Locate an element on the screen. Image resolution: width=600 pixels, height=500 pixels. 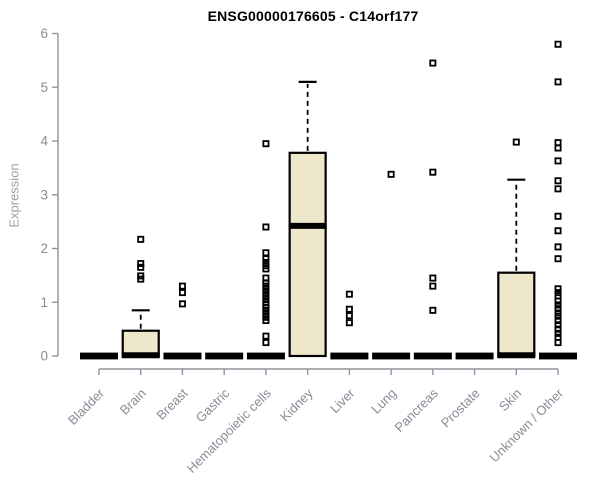
box-breast is located at coordinates (182, 356).